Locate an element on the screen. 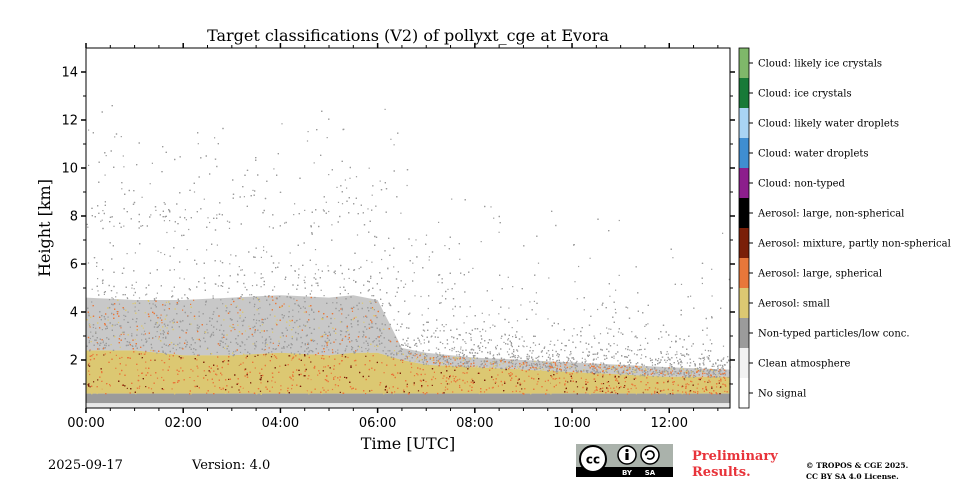 This screenshot has height=482, width=960. colorbar-label: Aerosol: large, spherical is located at coordinates (819, 274).